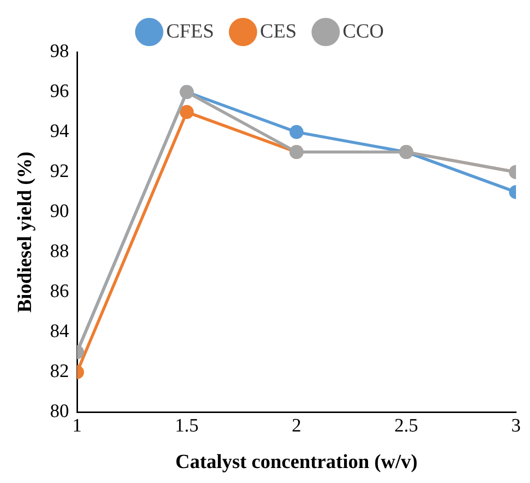 Image resolution: width=530 pixels, height=483 pixels. Describe the element at coordinates (60, 131) in the screenshot. I see `y-tick-label: 94` at that location.